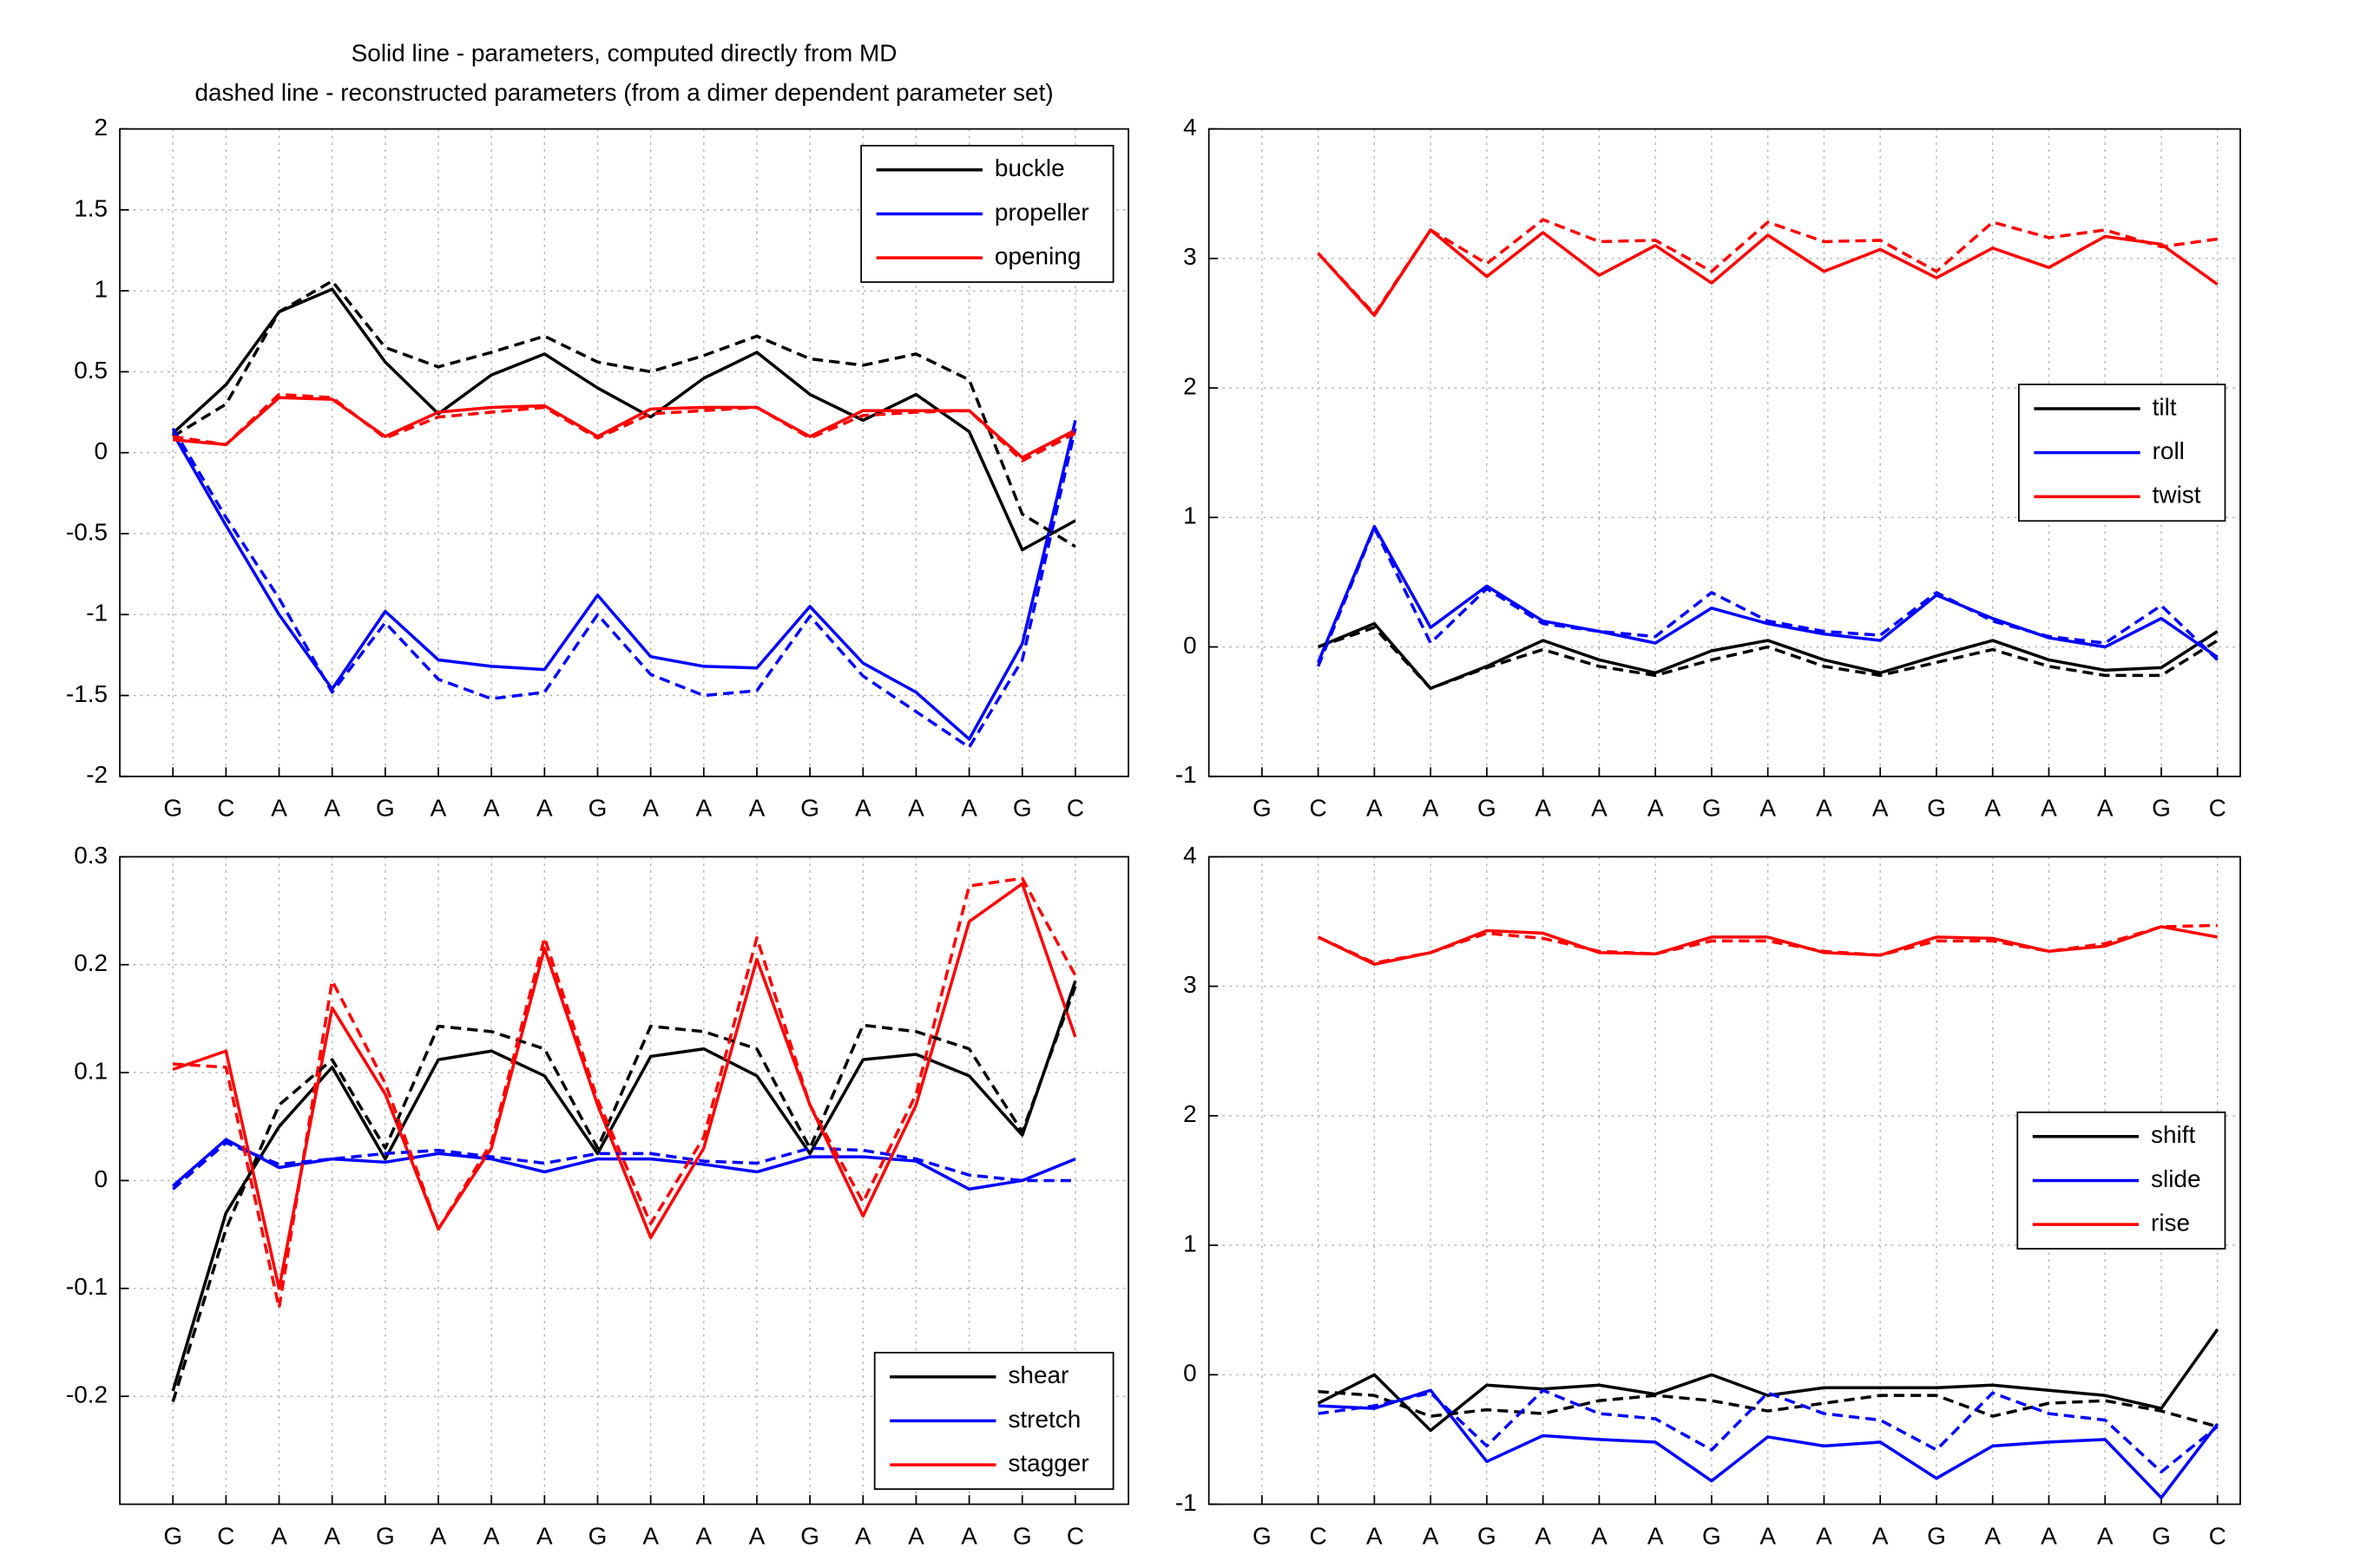  I want to click on y-tick-label: 0.5, so click(91, 370).